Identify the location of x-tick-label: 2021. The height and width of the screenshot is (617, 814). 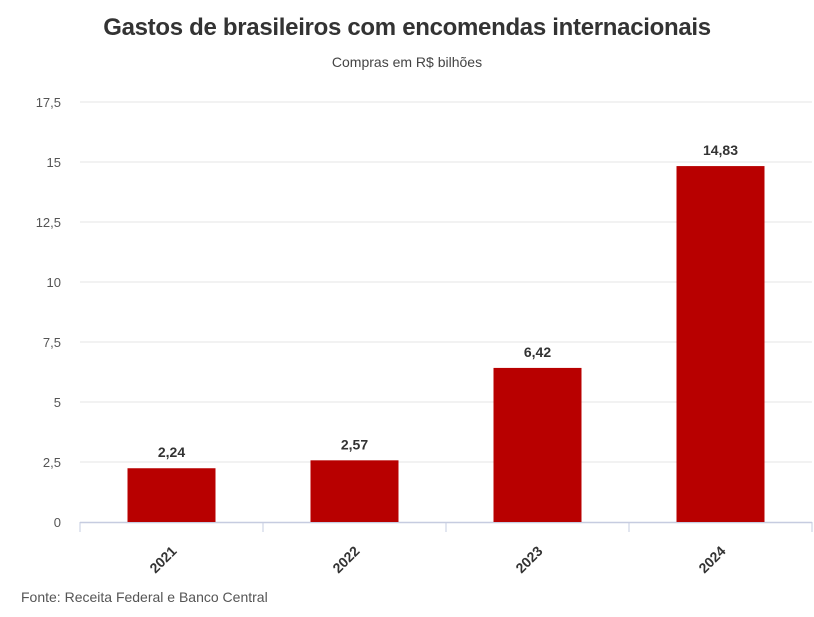
(162, 559).